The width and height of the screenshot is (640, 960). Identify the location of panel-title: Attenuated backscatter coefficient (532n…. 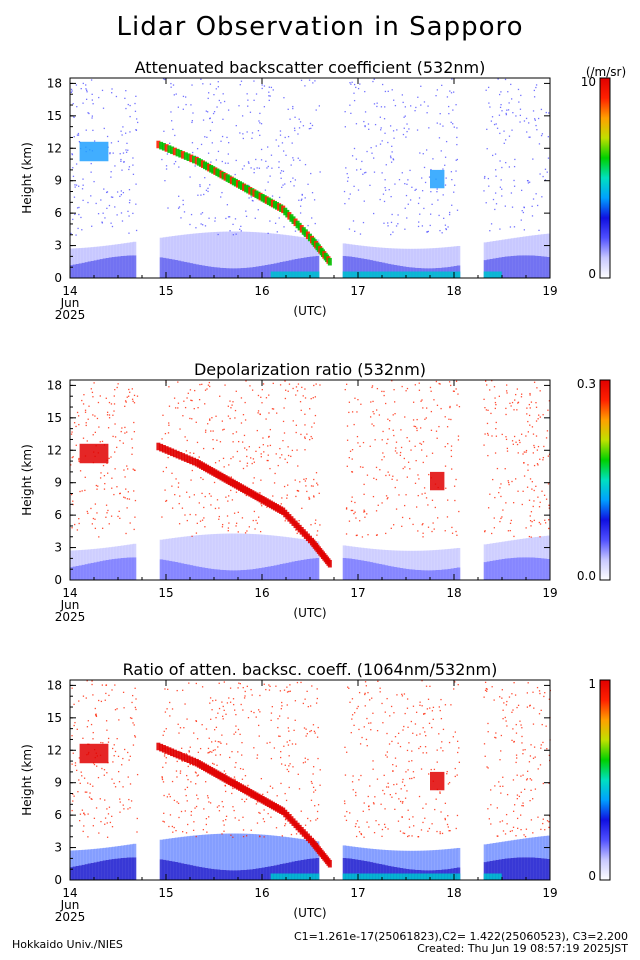
(310, 67).